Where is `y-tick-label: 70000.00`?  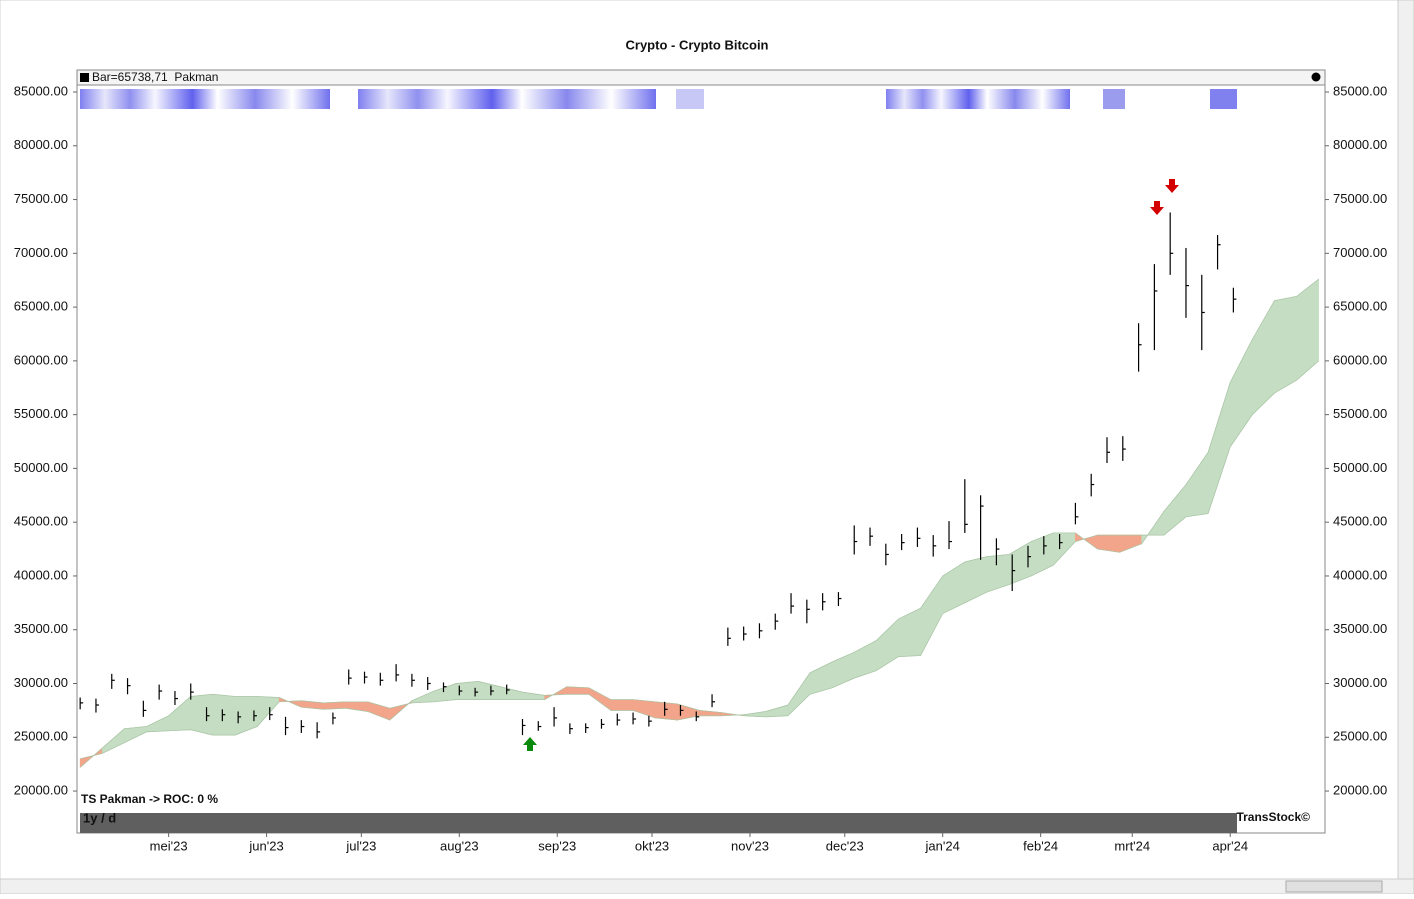 y-tick-label: 70000.00 is located at coordinates (41, 252).